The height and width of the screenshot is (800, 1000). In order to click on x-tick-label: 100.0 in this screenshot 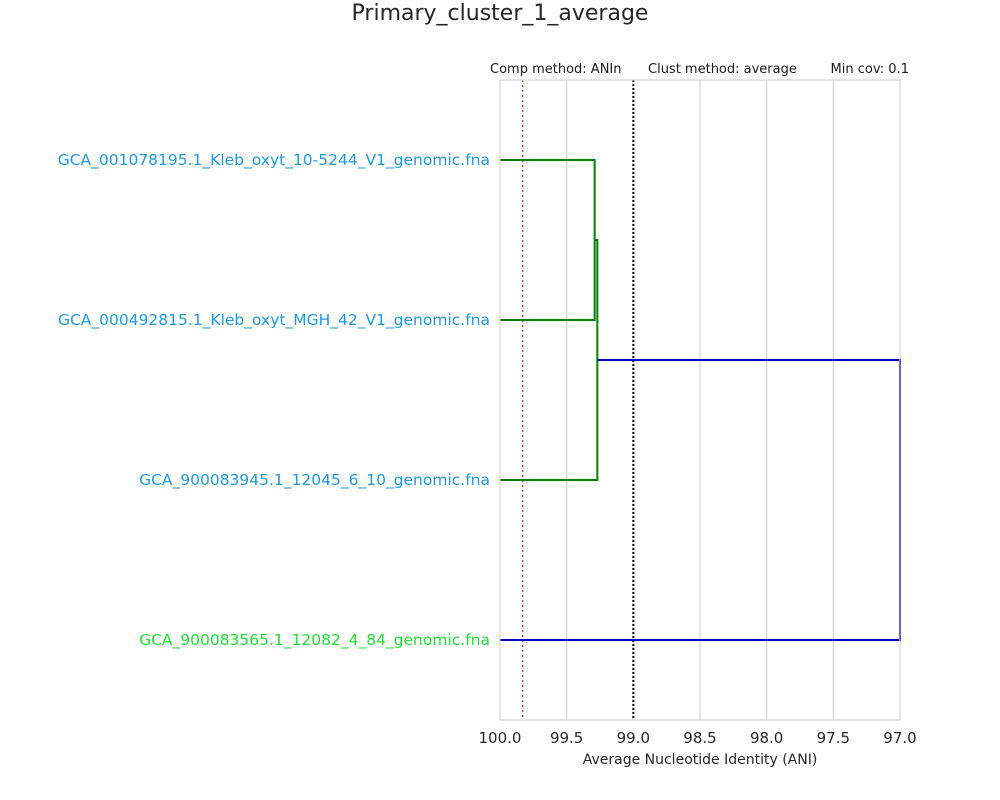, I will do `click(500, 738)`.